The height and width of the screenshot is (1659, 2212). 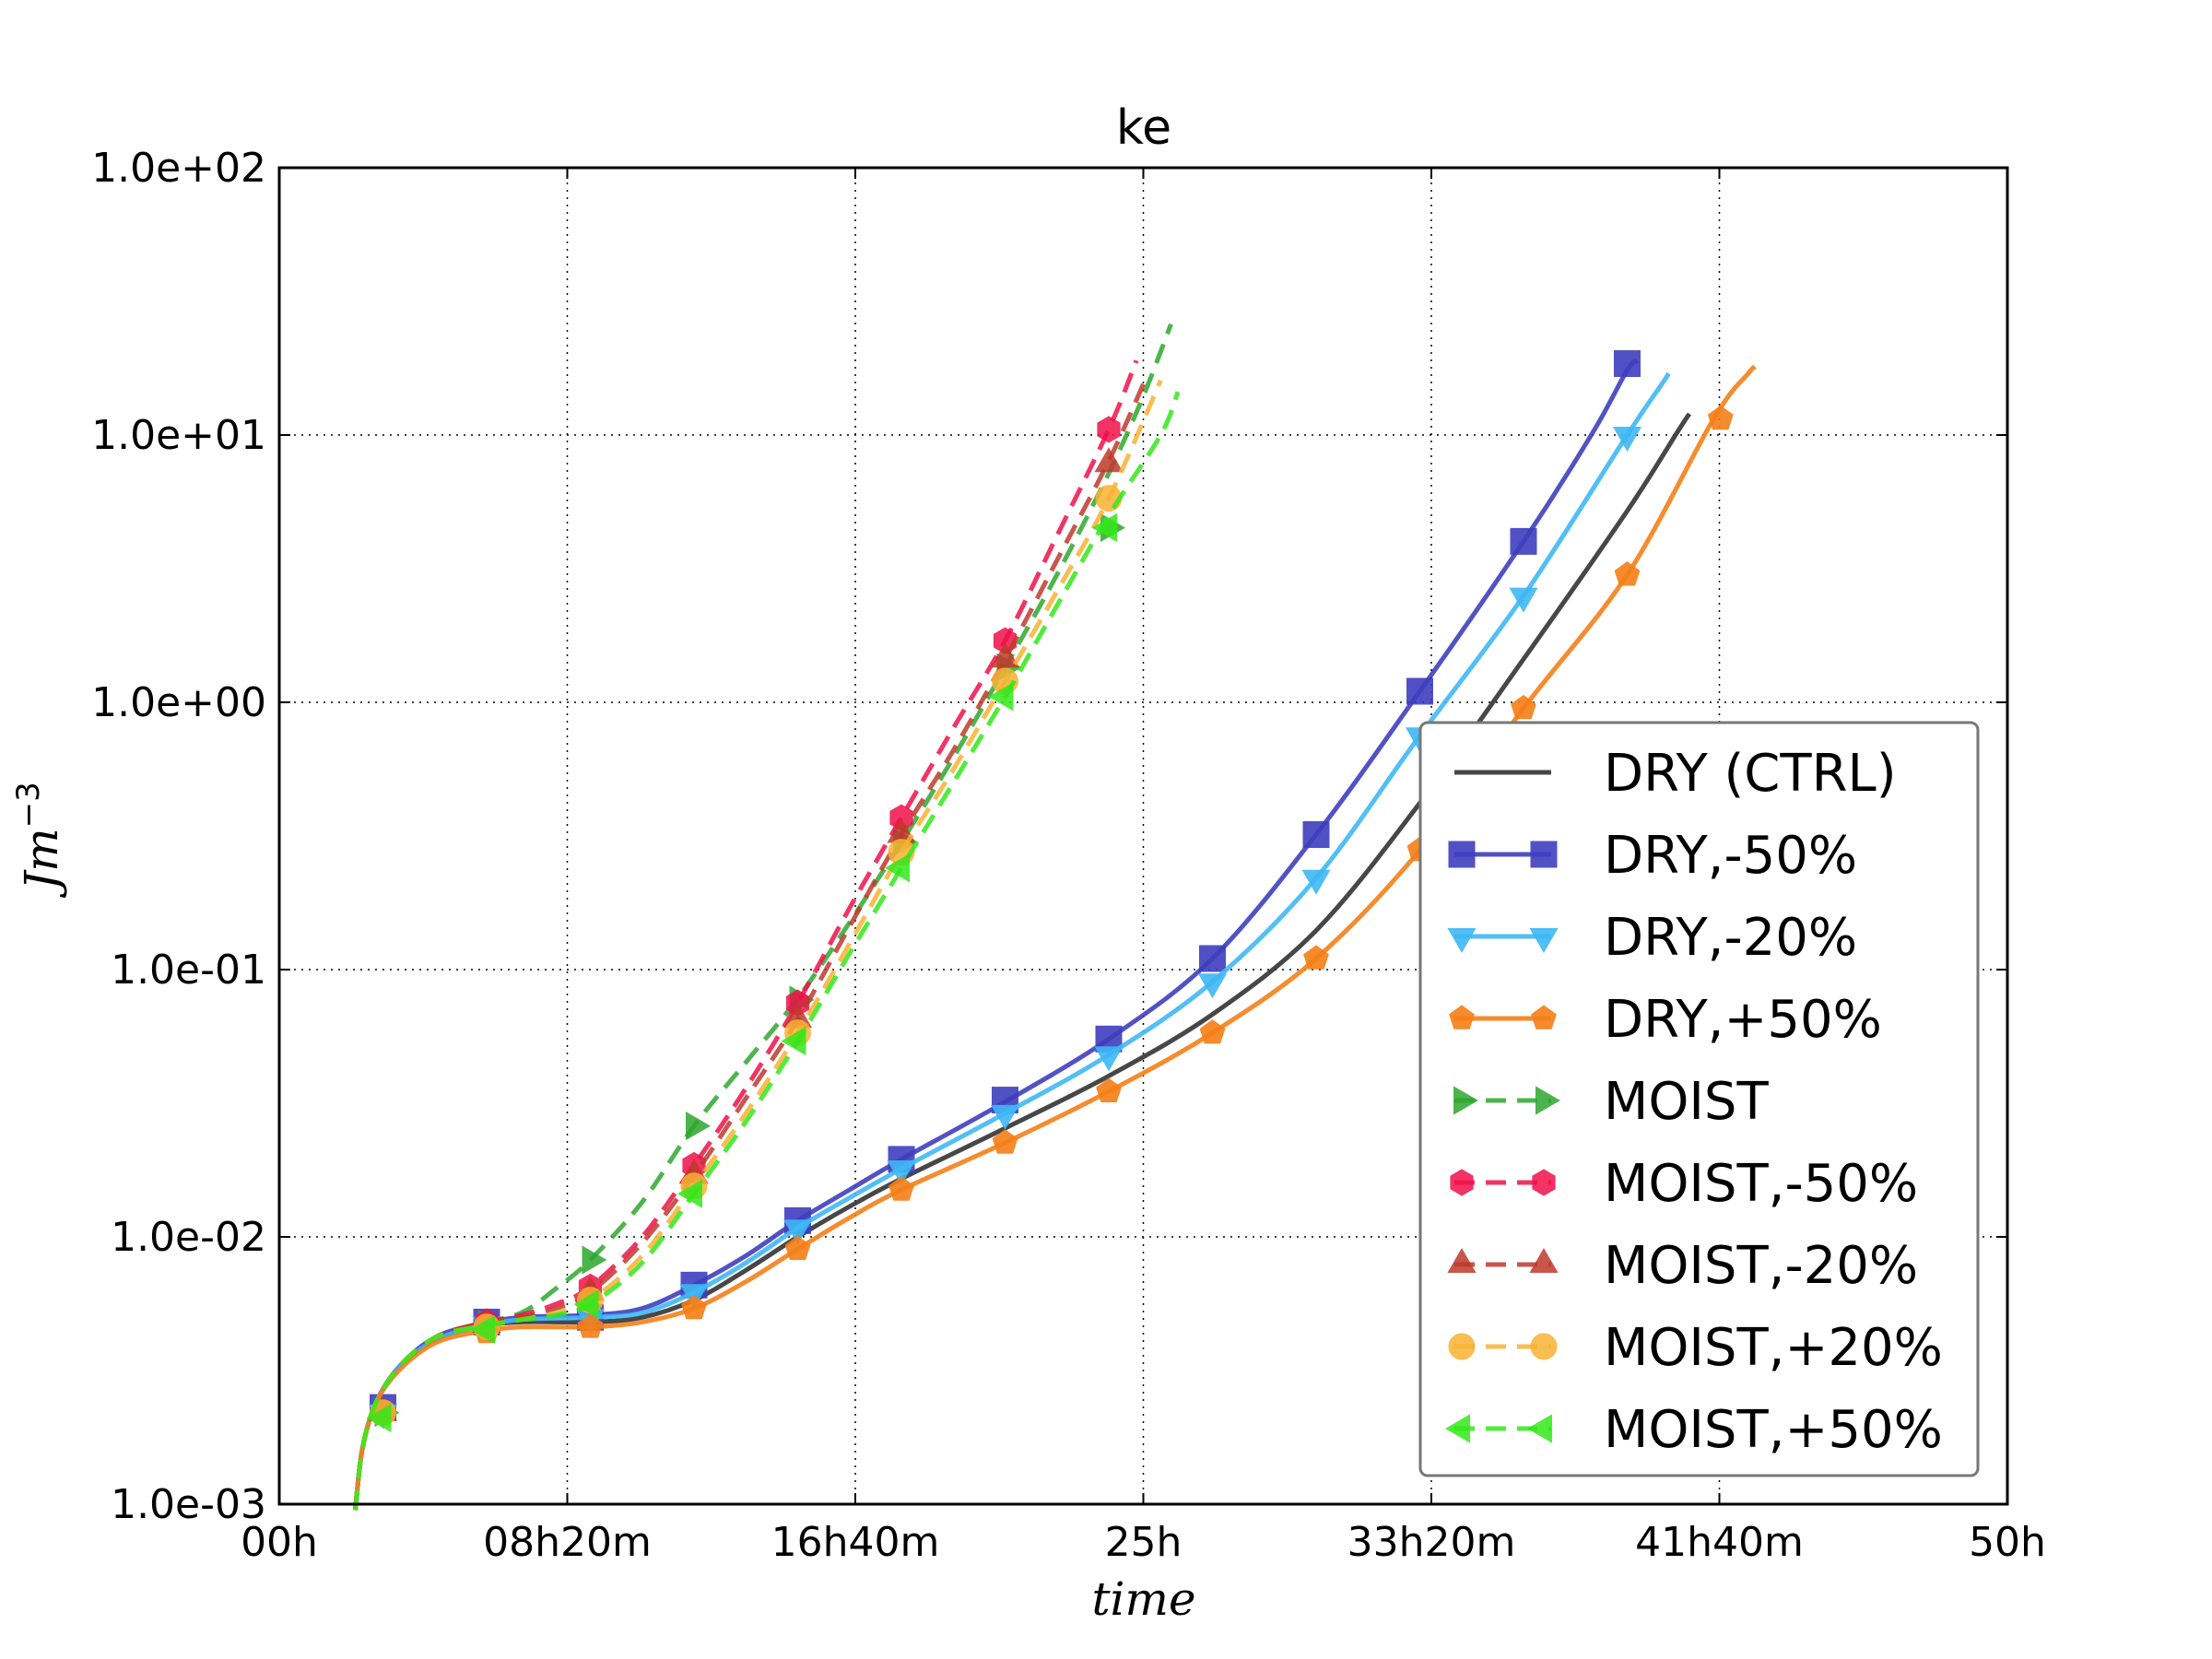 What do you see at coordinates (188, 1237) in the screenshot?
I see `y-tick-label: 1.0e-02` at bounding box center [188, 1237].